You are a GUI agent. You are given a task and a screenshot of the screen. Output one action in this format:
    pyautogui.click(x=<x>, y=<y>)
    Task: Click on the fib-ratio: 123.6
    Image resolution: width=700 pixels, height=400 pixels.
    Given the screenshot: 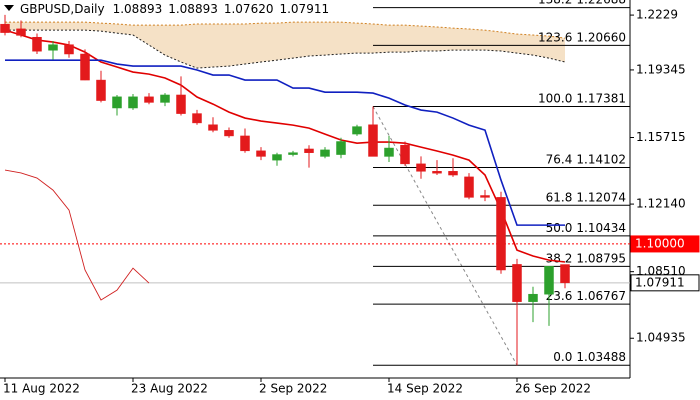 What is the action you would take?
    pyautogui.click(x=555, y=37)
    